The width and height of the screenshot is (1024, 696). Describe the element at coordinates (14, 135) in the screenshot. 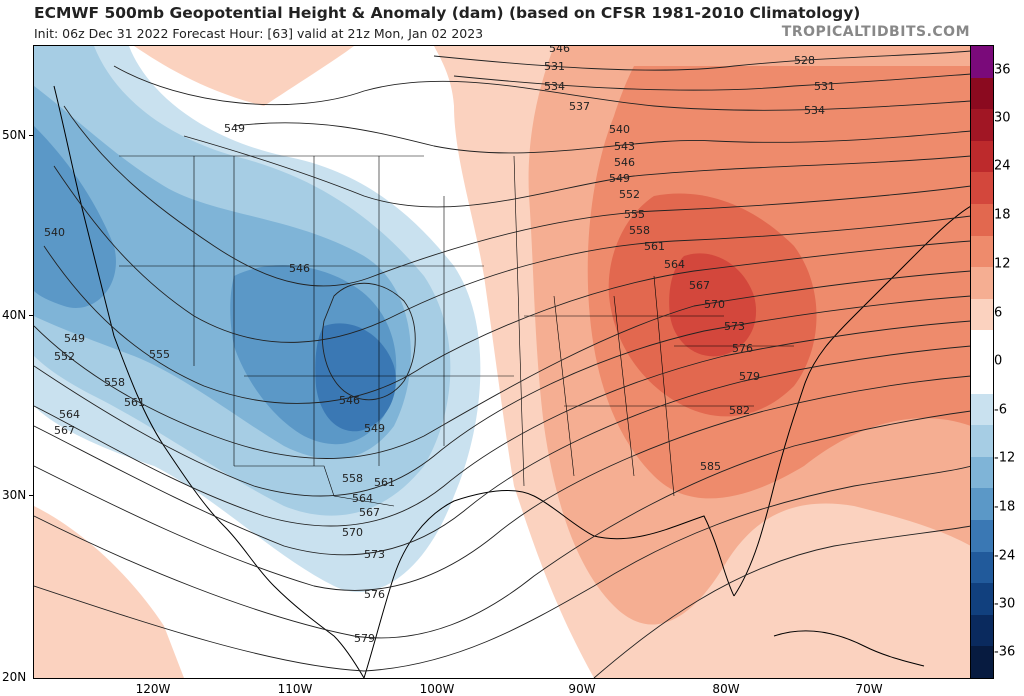

I see `lat-label-50n: 50N` at that location.